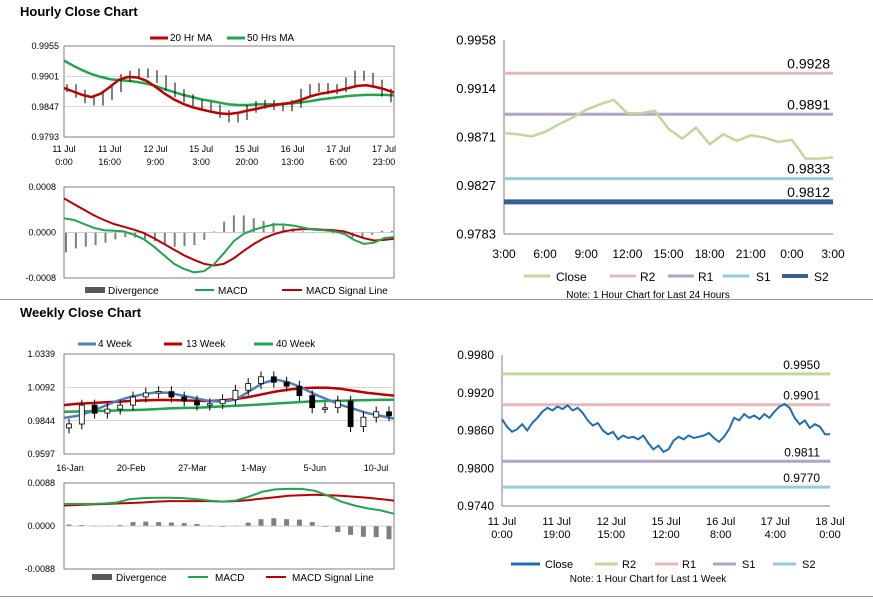  What do you see at coordinates (801, 396) in the screenshot?
I see `level-label-r1: 0.9901` at bounding box center [801, 396].